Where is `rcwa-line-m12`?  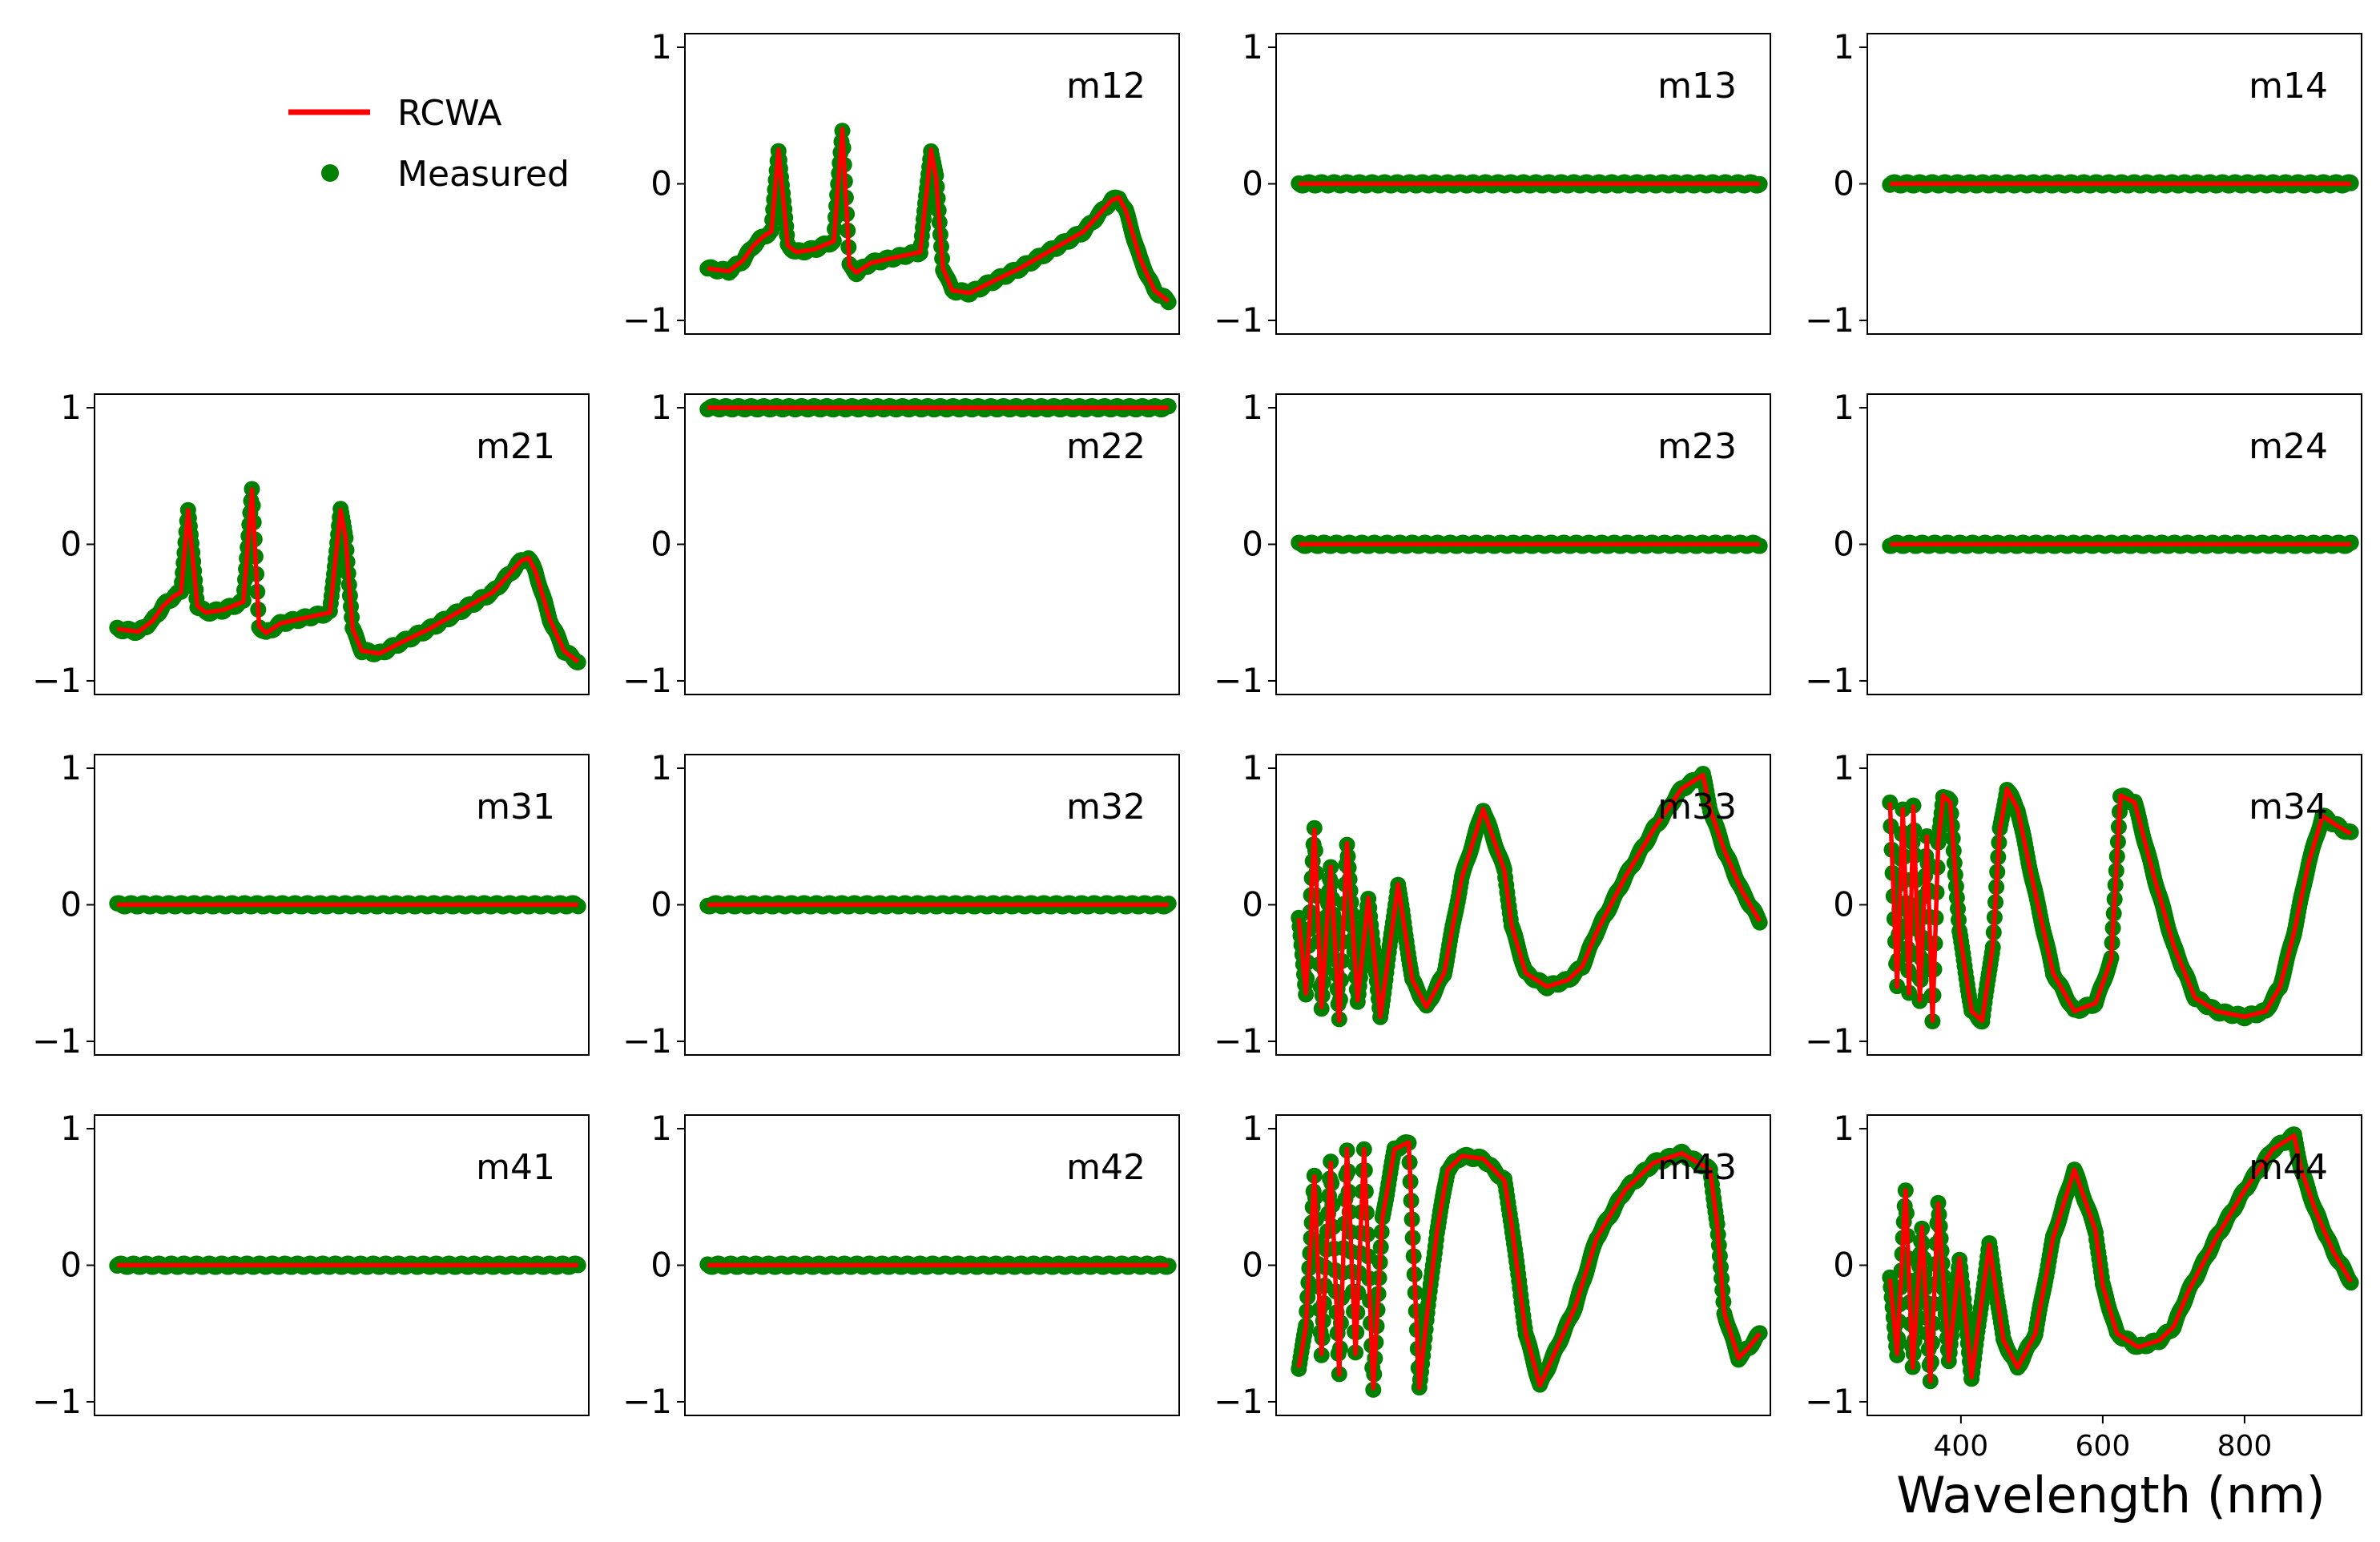
rcwa-line-m12 is located at coordinates (938, 215).